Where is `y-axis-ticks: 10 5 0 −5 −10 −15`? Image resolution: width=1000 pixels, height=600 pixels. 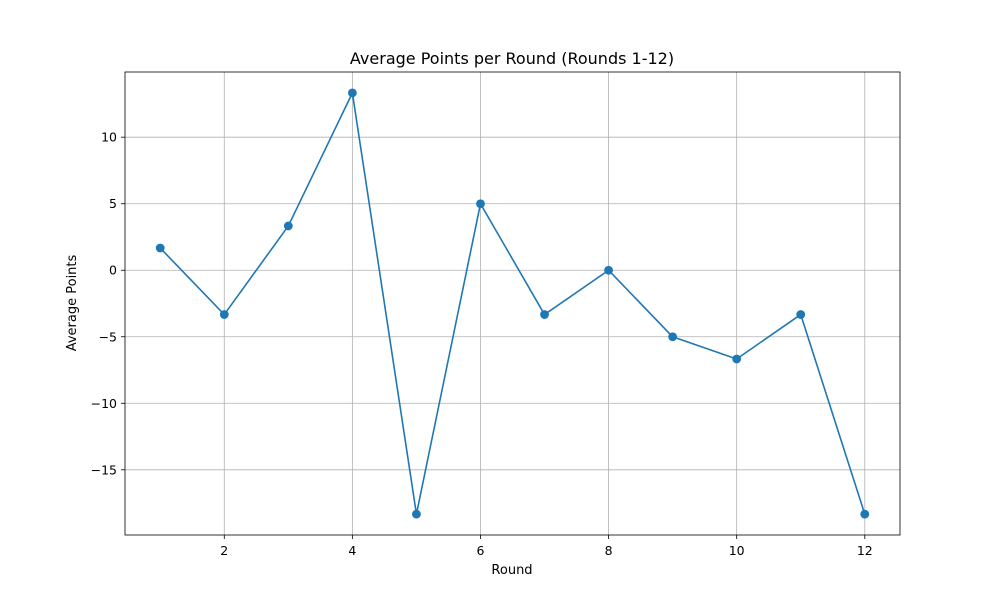
y-axis-ticks: 10 5 0 −5 −10 −15 is located at coordinates (108, 303).